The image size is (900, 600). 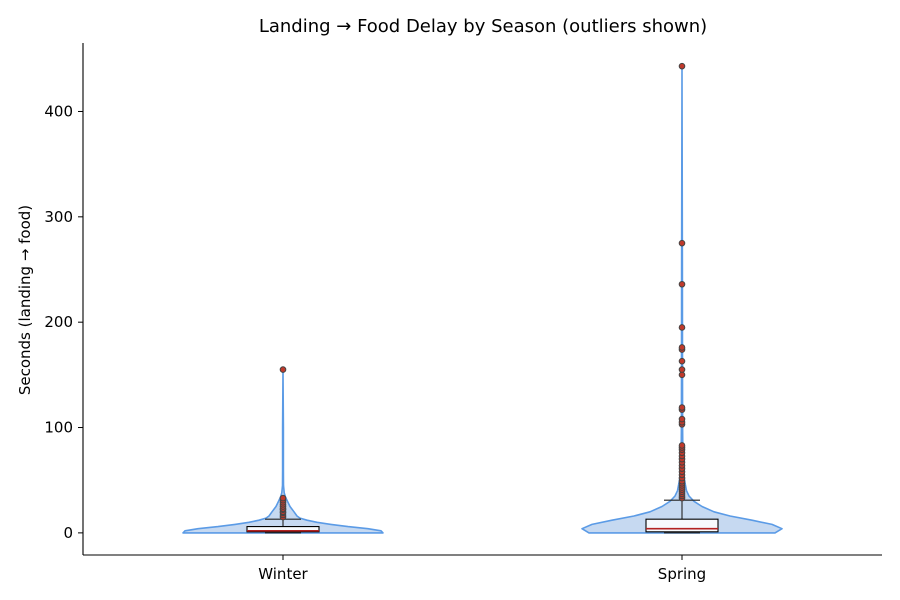 I want to click on violin-winter, so click(x=283, y=451).